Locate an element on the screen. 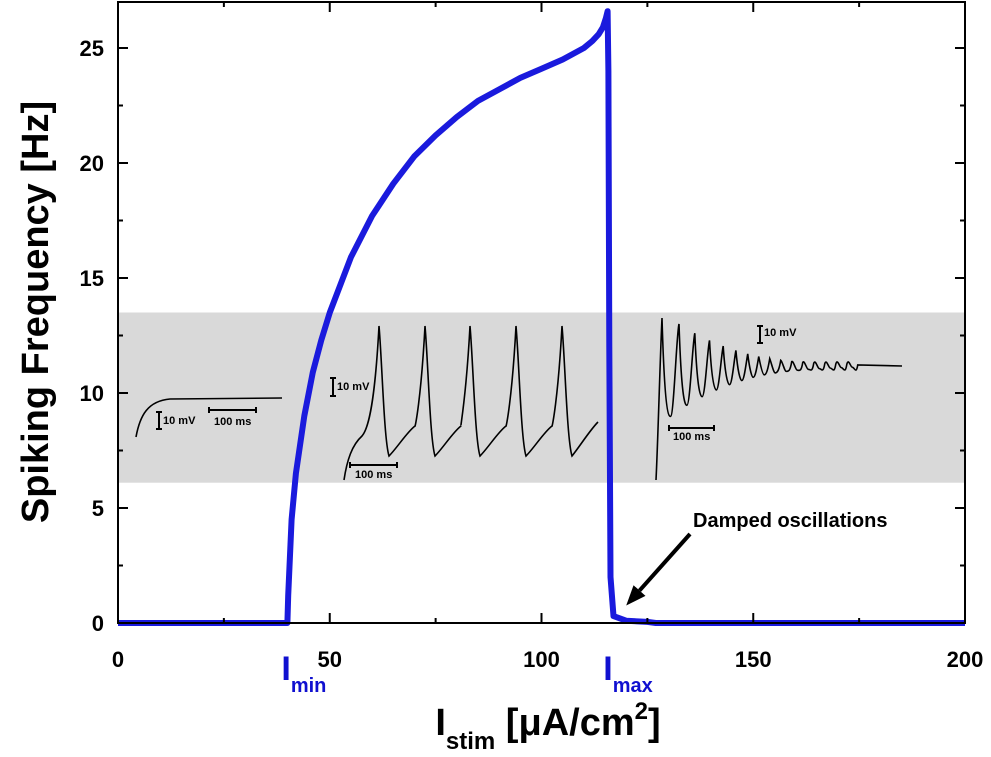  arrow-head is located at coordinates (636, 595).